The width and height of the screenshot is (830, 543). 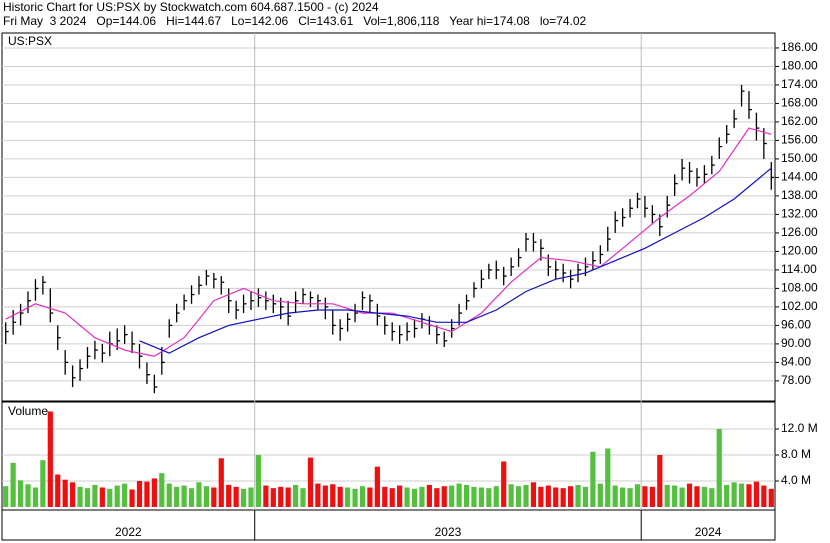 I want to click on y-tick-label: 186.00, so click(x=799, y=47).